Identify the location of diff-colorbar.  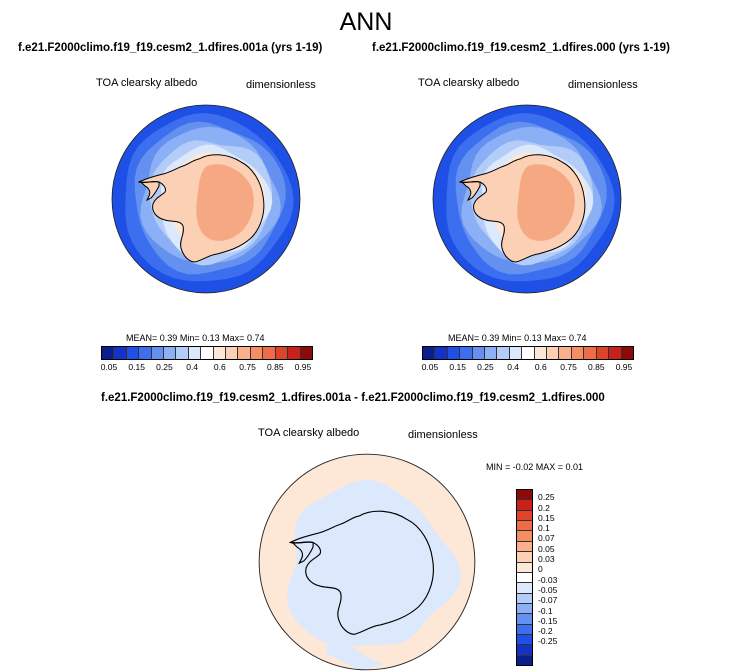
(524, 577).